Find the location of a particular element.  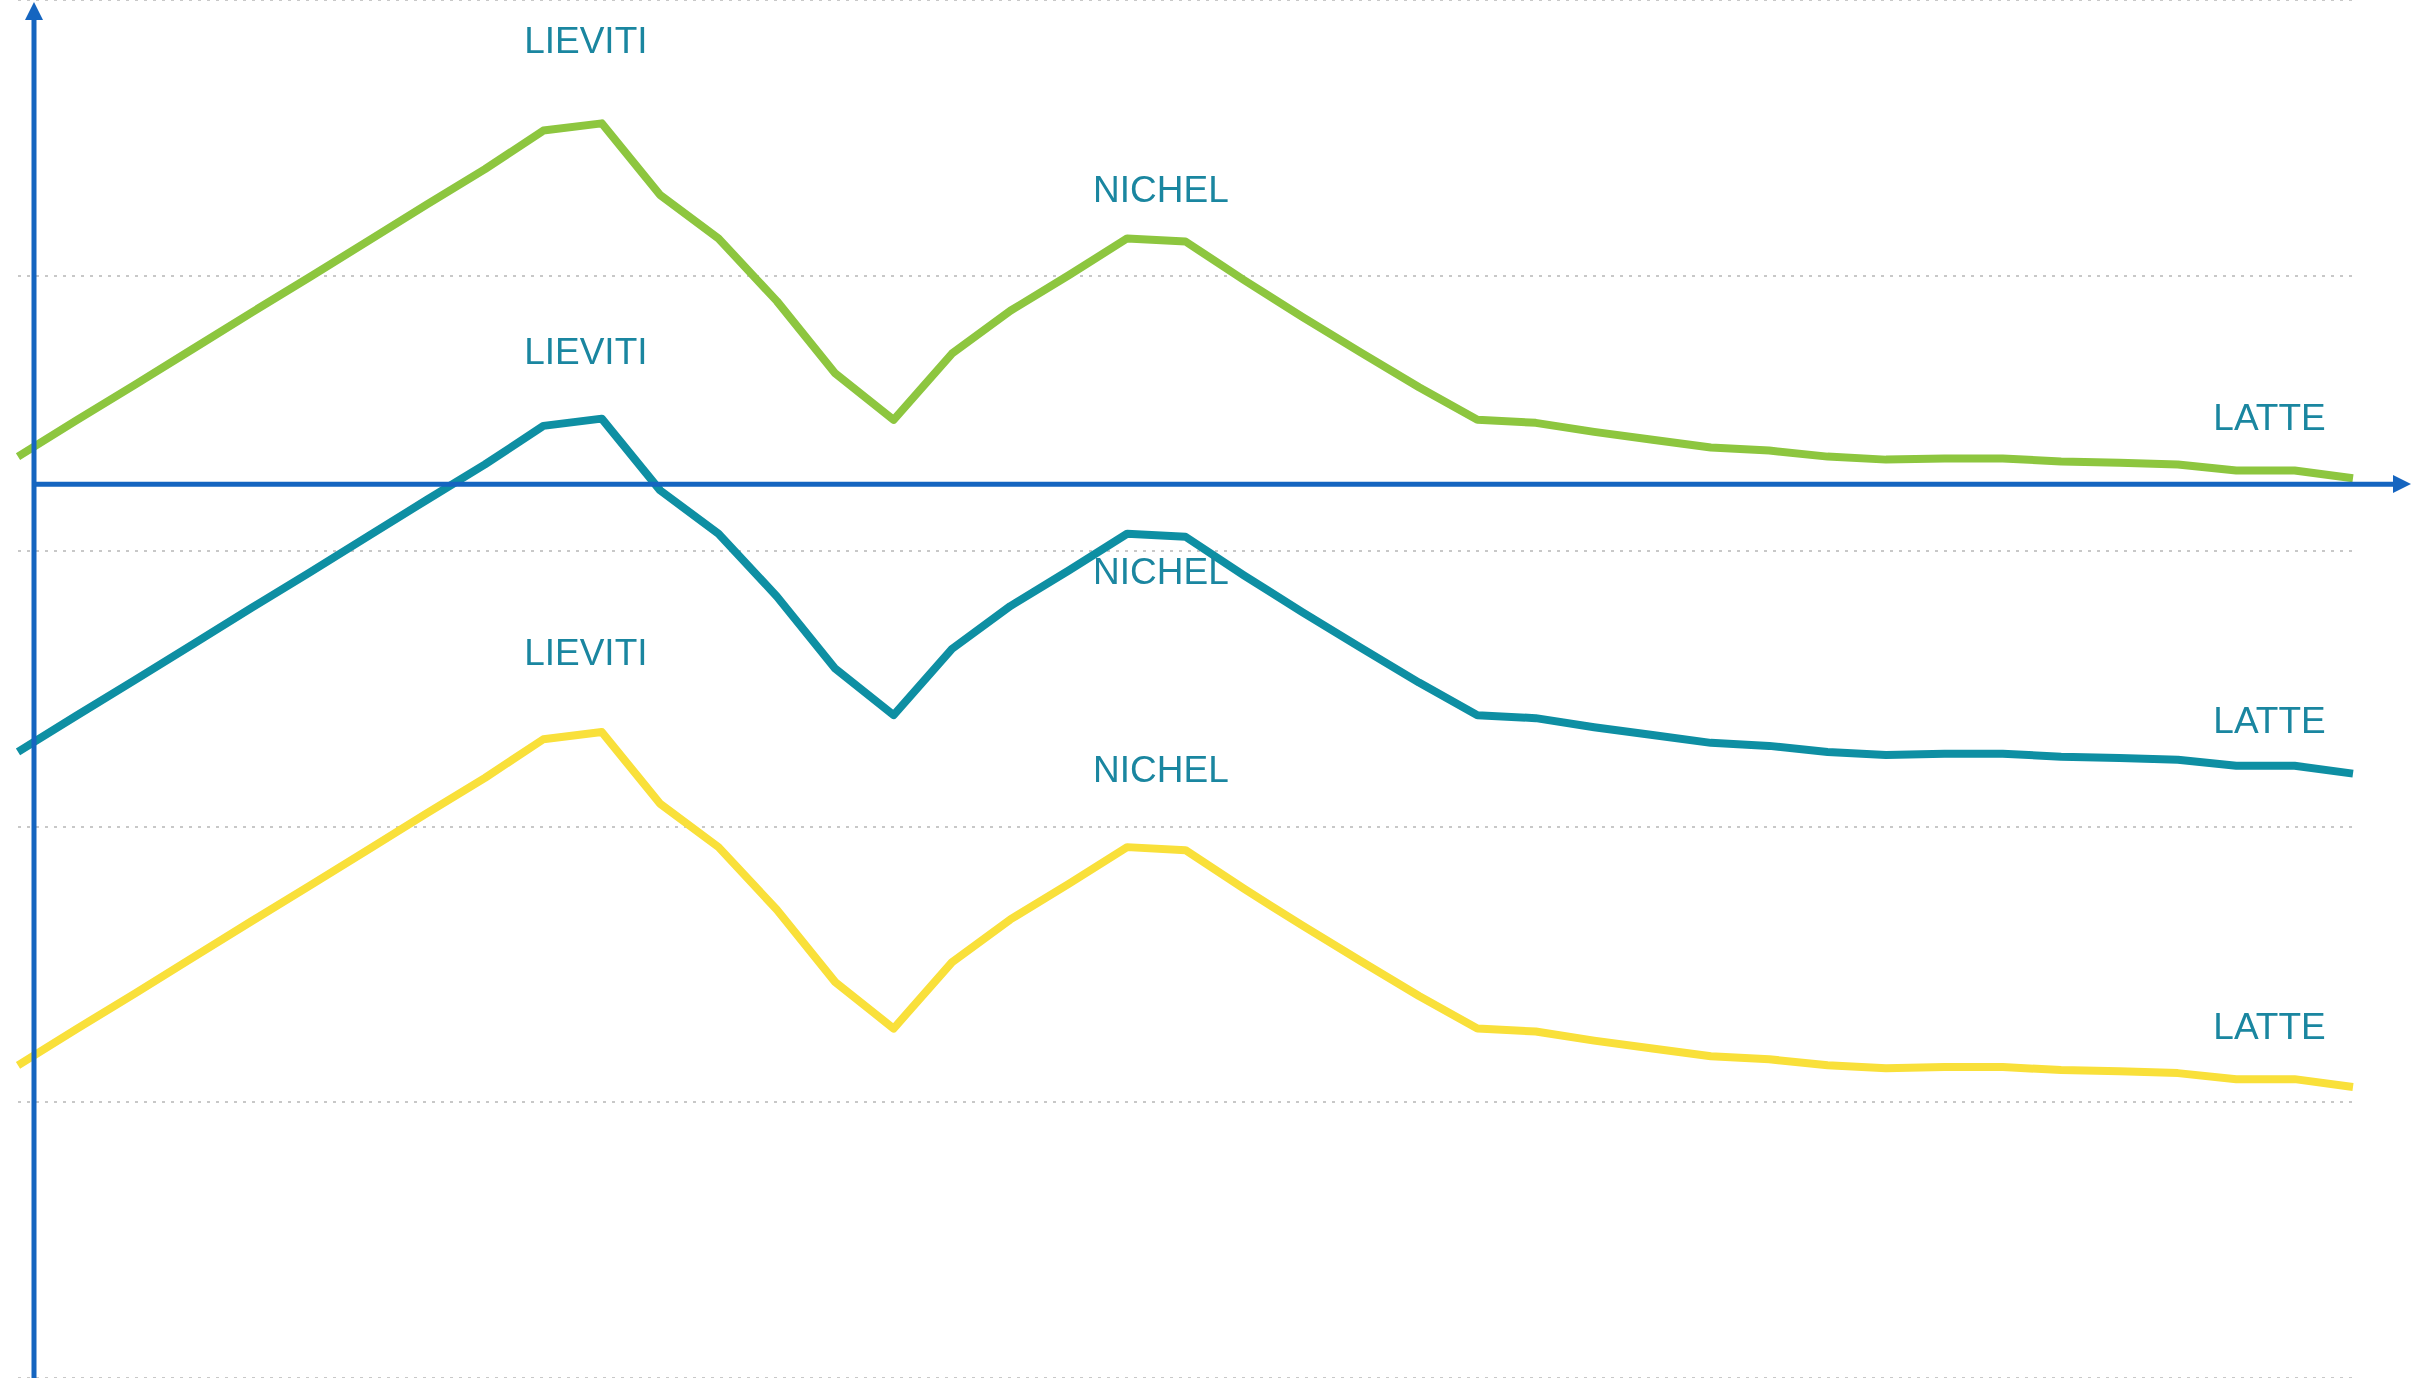

text: LIEVITI is located at coordinates (586, 41).